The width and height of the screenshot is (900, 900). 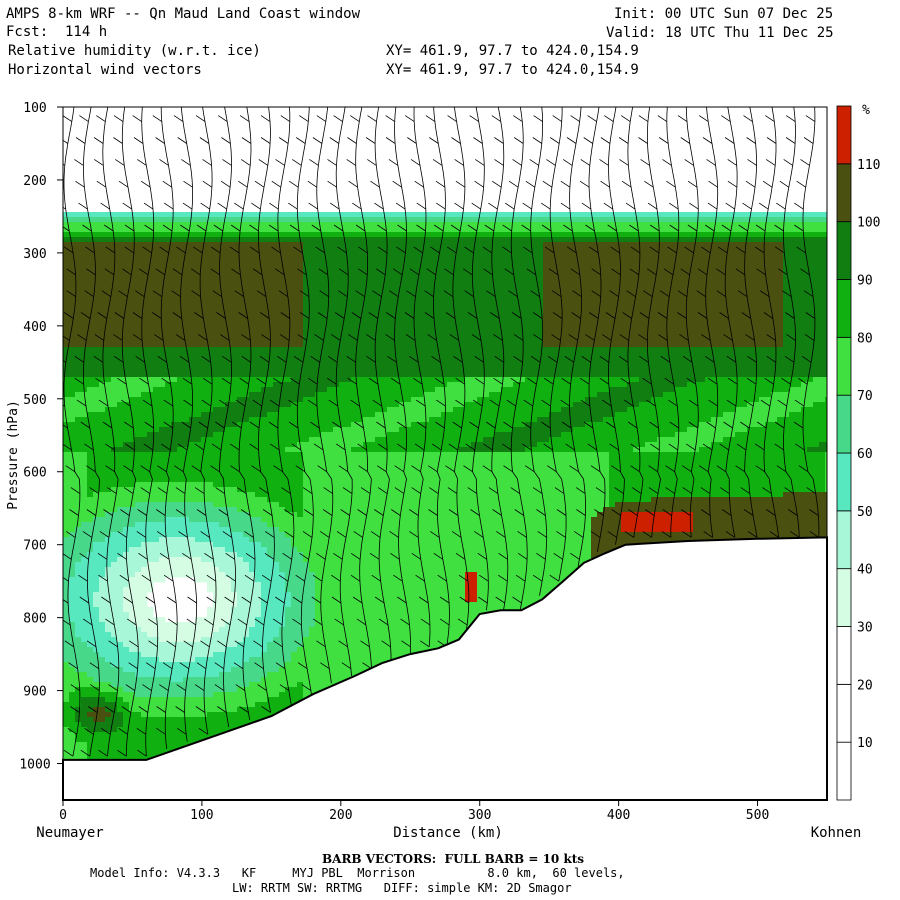 What do you see at coordinates (41, 437) in the screenshot?
I see `pressure-axis: 100 200 300 400 500 600 700 800 900 1000` at bounding box center [41, 437].